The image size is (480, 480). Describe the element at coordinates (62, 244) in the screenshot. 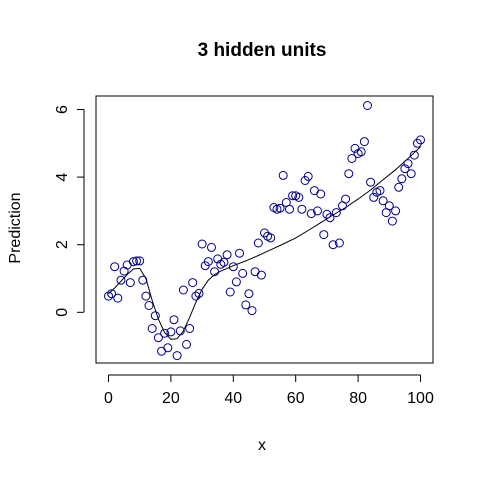

I see `y-tick-label-1: 2` at that location.